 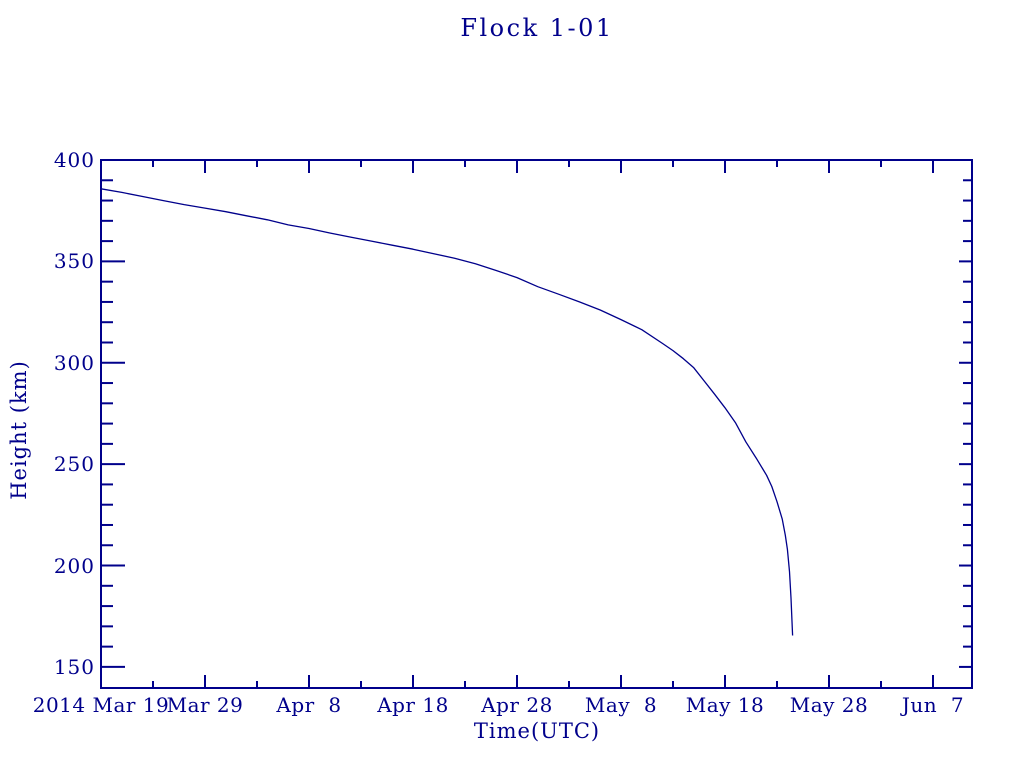 What do you see at coordinates (205, 705) in the screenshot?
I see `x-tick-label: Mar 29` at bounding box center [205, 705].